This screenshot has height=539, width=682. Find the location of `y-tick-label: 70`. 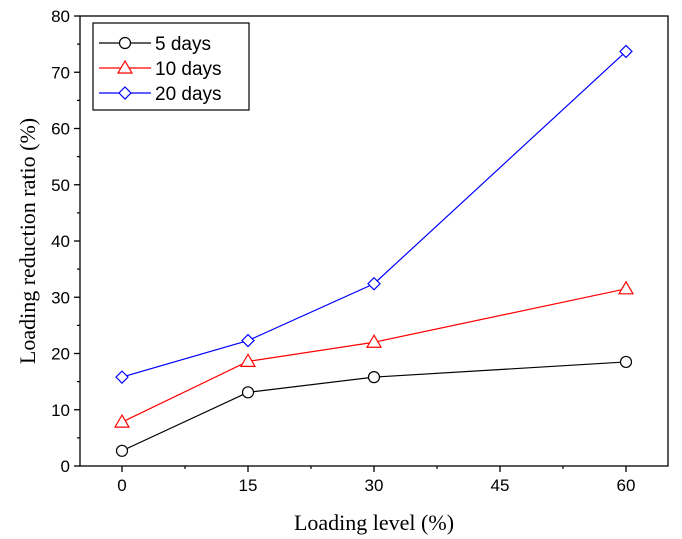

y-tick-label: 70 is located at coordinates (60, 72).